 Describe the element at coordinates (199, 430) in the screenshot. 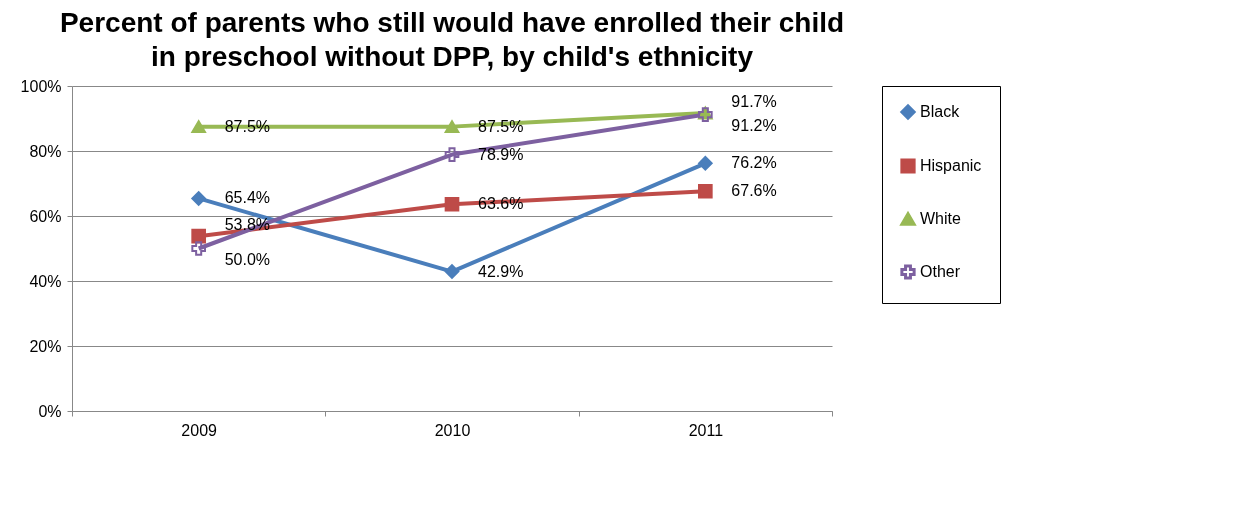

I see `x-tick-label: 2009` at that location.